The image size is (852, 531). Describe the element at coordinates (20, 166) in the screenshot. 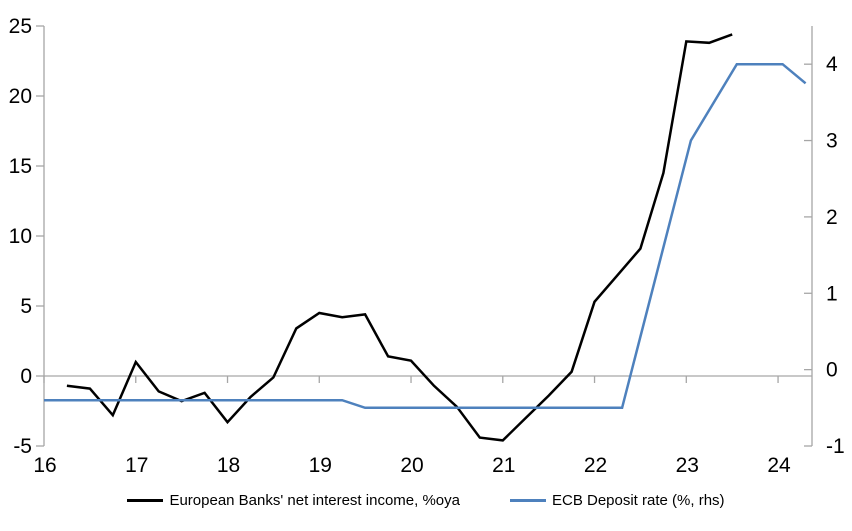

I see `left-axis-tick-label: 15` at that location.